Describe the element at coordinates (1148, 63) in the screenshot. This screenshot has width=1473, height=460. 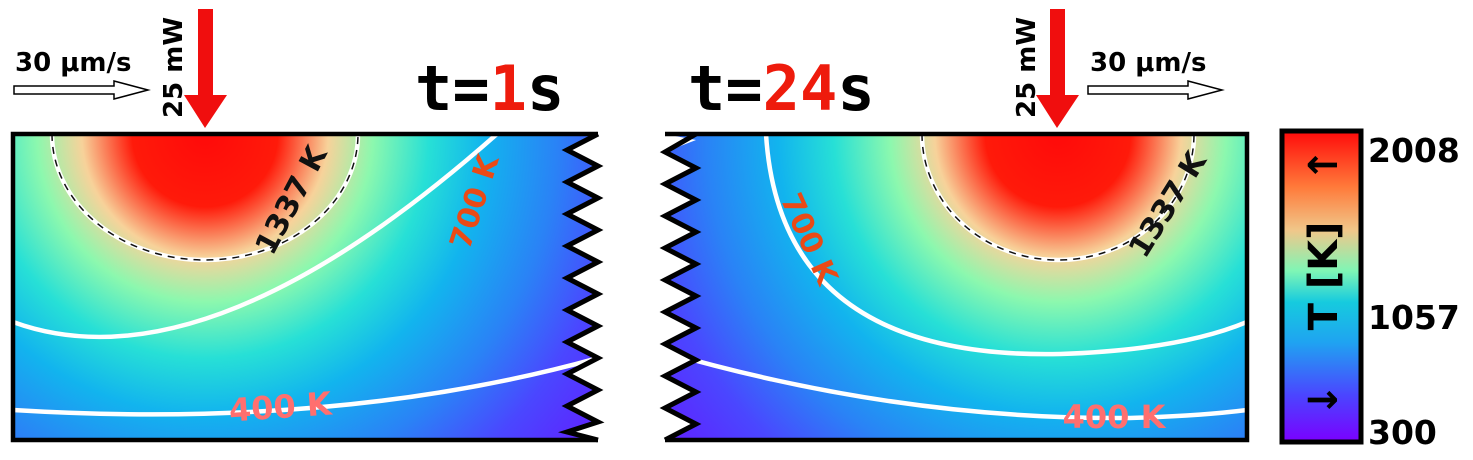
I see `right-scan-speed-label: 30 μm/s` at that location.